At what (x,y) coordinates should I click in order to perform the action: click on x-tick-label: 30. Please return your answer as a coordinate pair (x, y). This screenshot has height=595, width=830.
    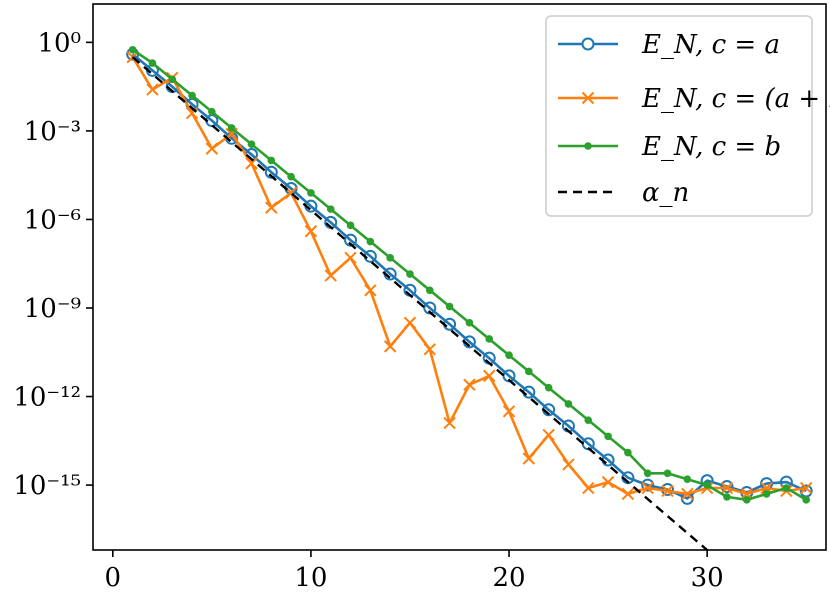
    Looking at the image, I should click on (707, 578).